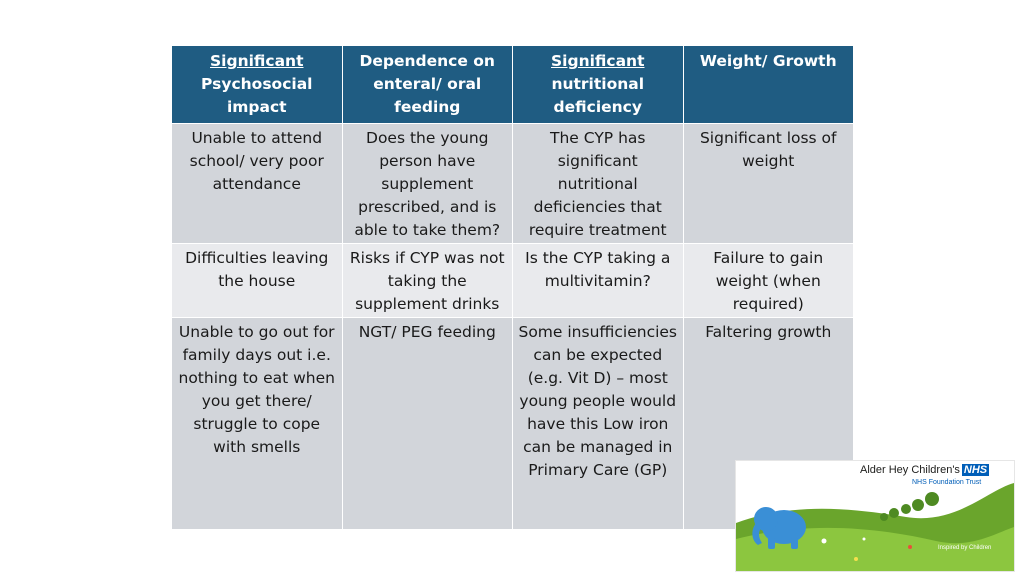 Image resolution: width=1024 pixels, height=576 pixels. Describe the element at coordinates (768, 280) in the screenshot. I see `table-cell: Failure to gain weight (when required)` at that location.